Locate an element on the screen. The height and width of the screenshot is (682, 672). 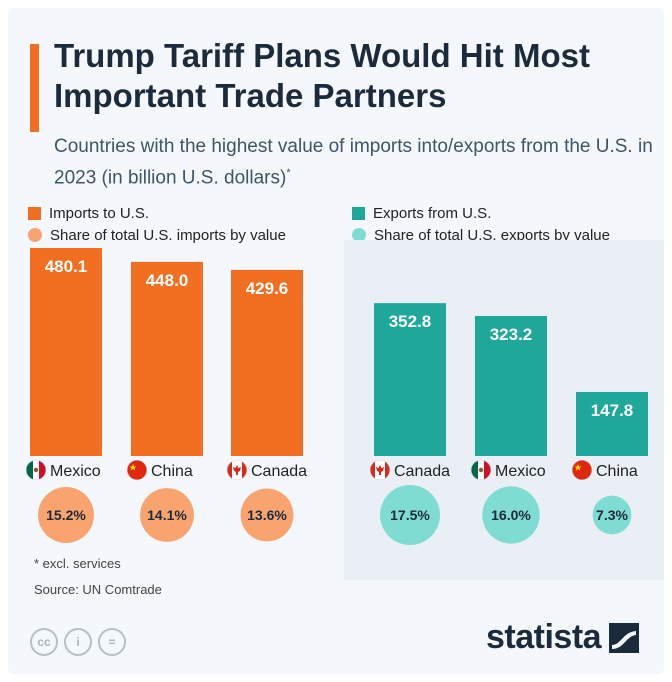
imports-bar-mexico is located at coordinates (66, 352).